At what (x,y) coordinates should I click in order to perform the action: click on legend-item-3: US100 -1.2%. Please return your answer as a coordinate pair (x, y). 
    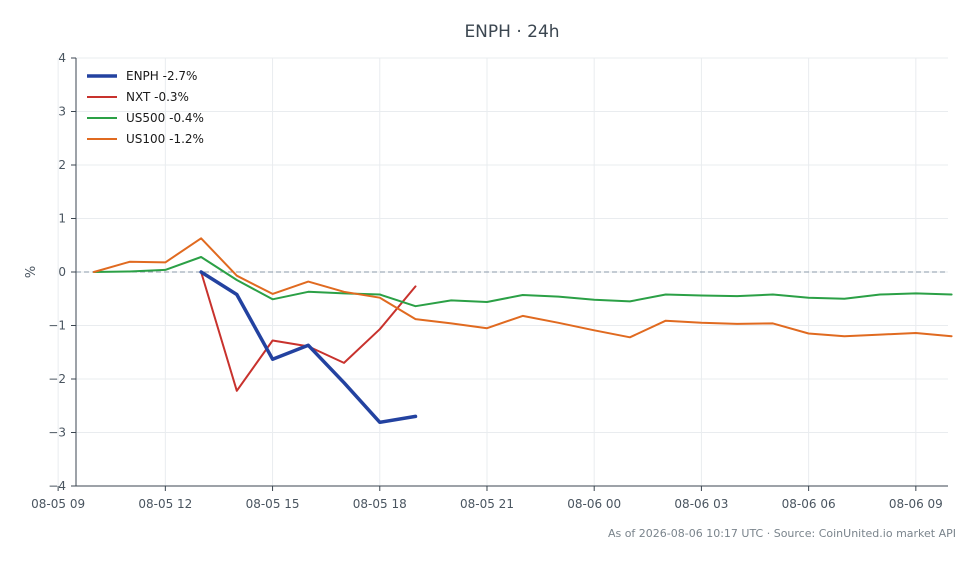
    Looking at the image, I should click on (145, 139).